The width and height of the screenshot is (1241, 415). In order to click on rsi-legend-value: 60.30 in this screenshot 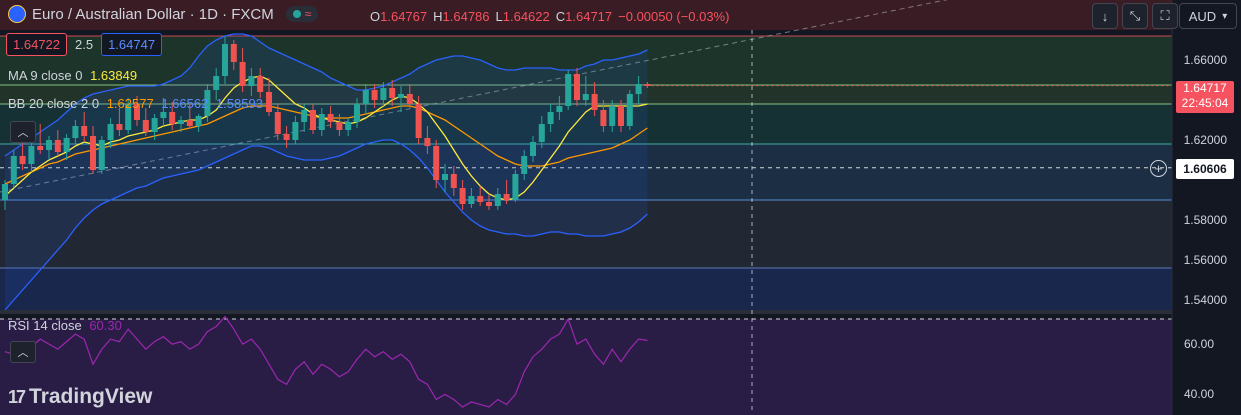, I will do `click(105, 325)`.